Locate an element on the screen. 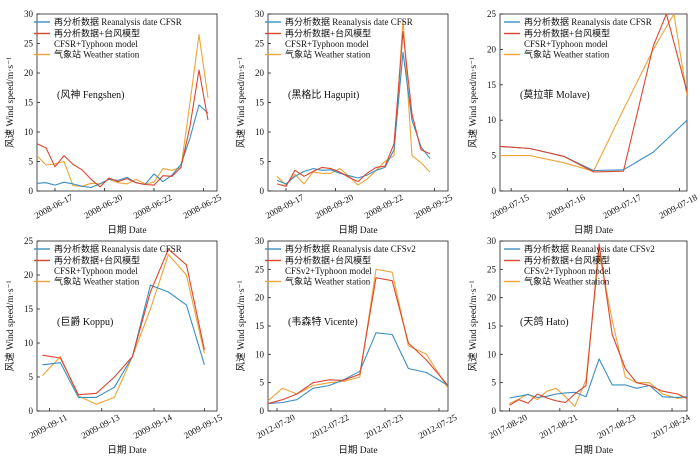 The height and width of the screenshot is (456, 700). x-tick-label: 2017-08-24 is located at coordinates (671, 426).